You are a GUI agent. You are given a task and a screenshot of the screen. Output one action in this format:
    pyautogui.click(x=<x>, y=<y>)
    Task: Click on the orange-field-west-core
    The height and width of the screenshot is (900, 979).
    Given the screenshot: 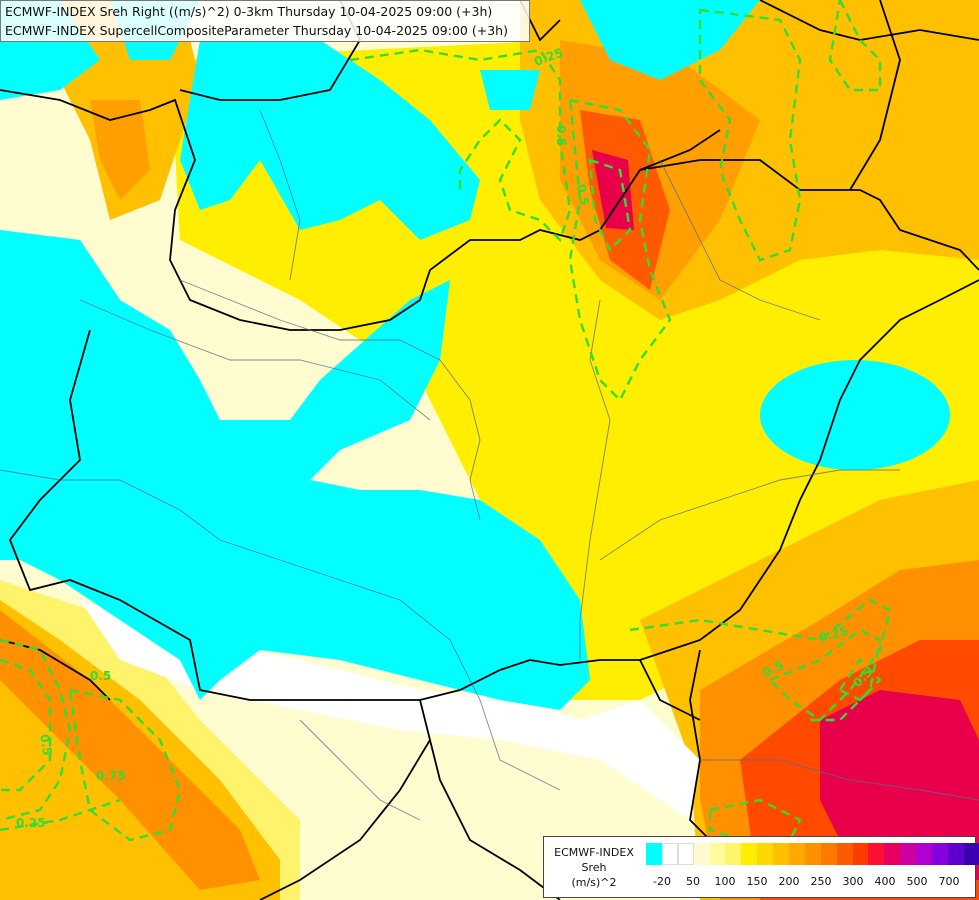 What is the action you would take?
    pyautogui.click(x=120, y=150)
    